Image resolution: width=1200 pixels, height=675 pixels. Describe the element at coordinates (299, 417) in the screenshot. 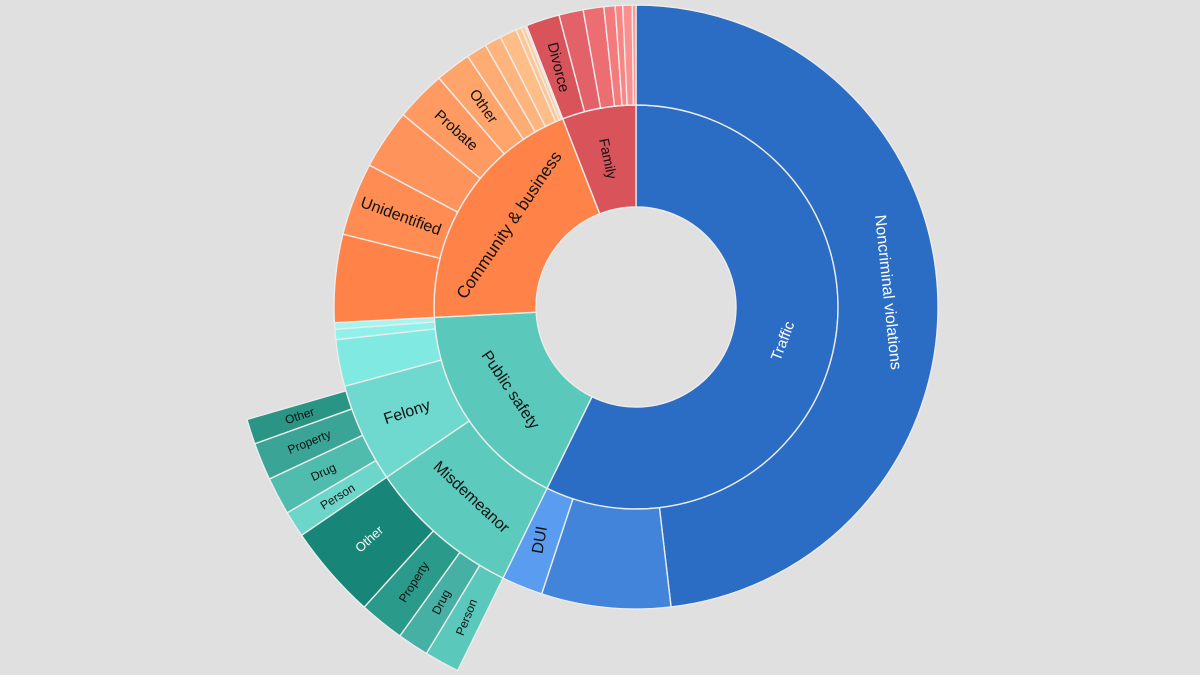

I see `segment-other` at that location.